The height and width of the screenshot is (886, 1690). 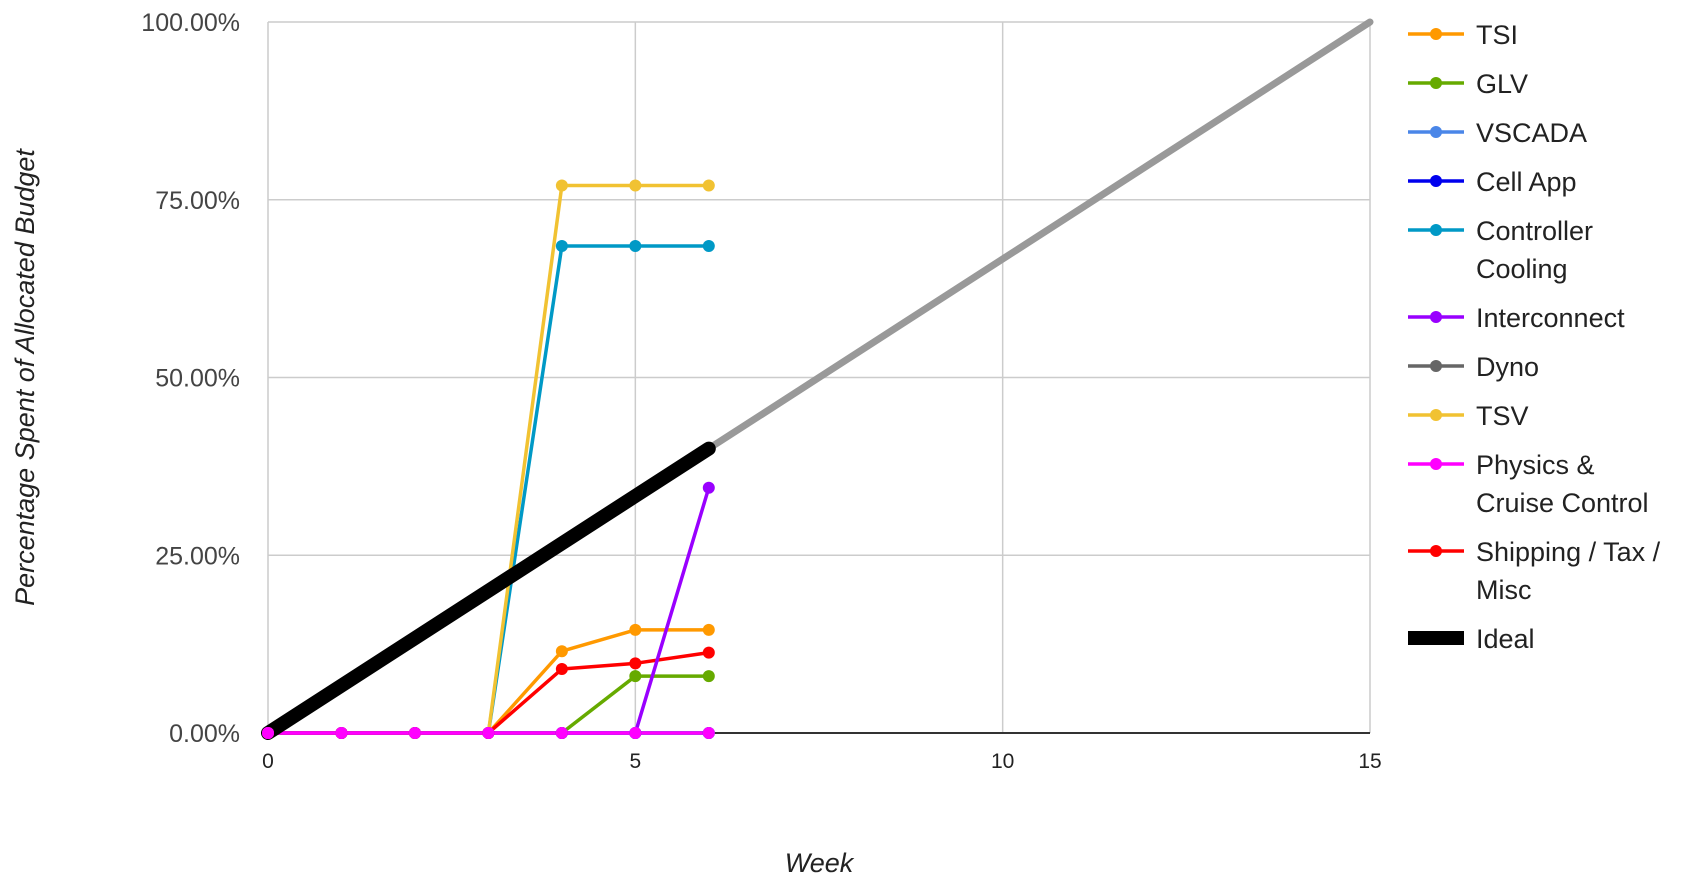 I want to click on y-tick-label: 75.00%, so click(x=197, y=201).